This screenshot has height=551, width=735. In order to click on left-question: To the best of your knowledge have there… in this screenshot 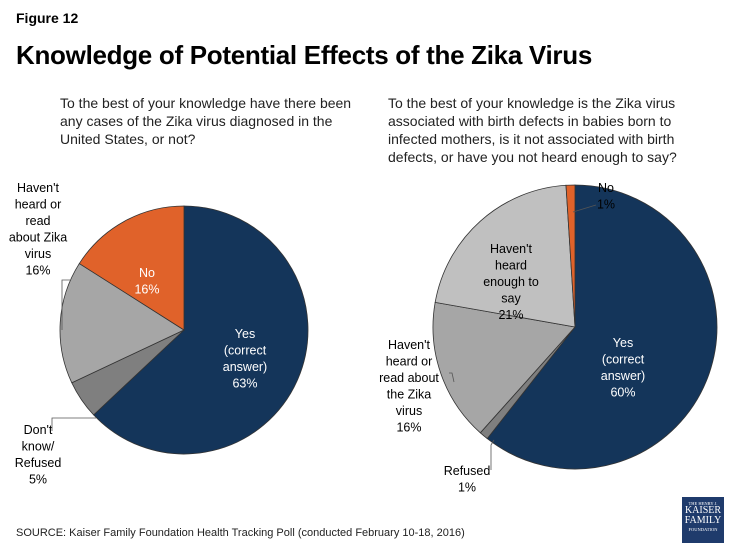, I will do `click(206, 121)`.